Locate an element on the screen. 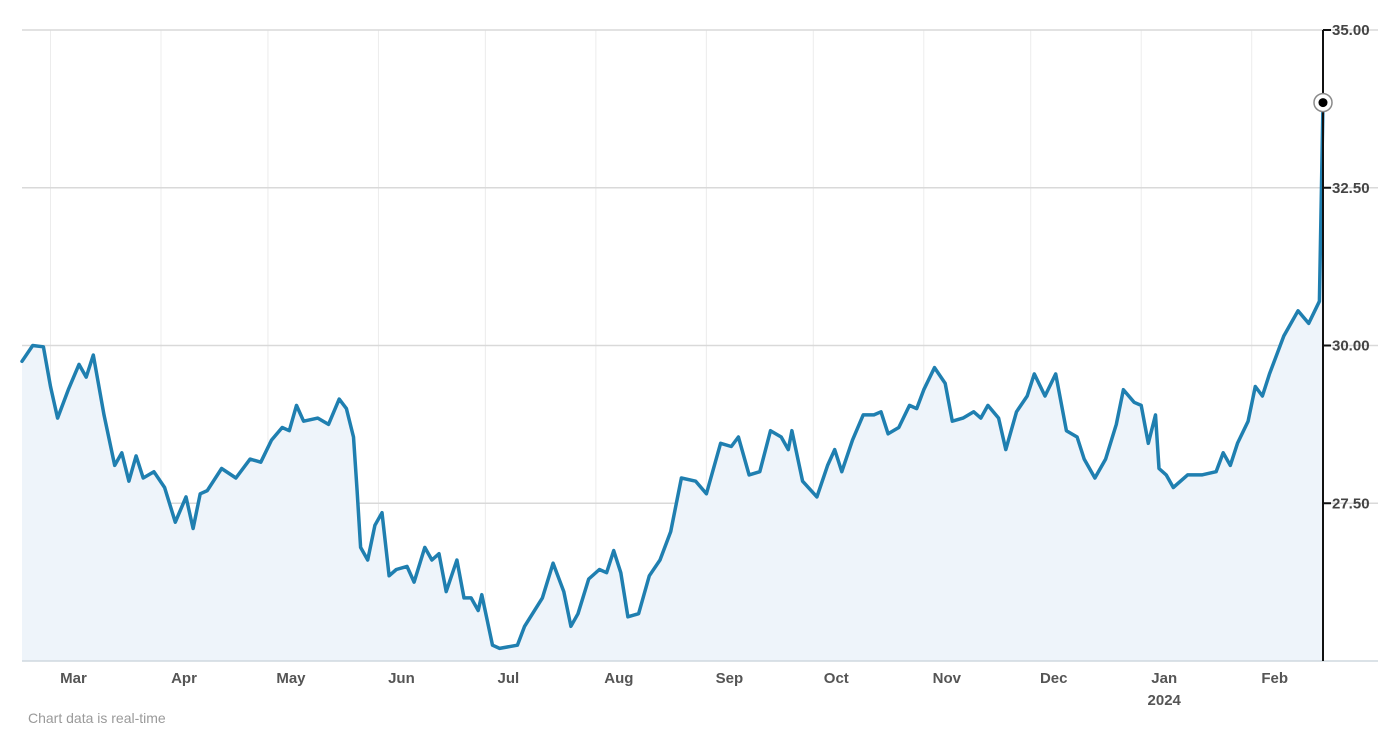 This screenshot has height=742, width=1378. x-tick-label: May is located at coordinates (291, 678).